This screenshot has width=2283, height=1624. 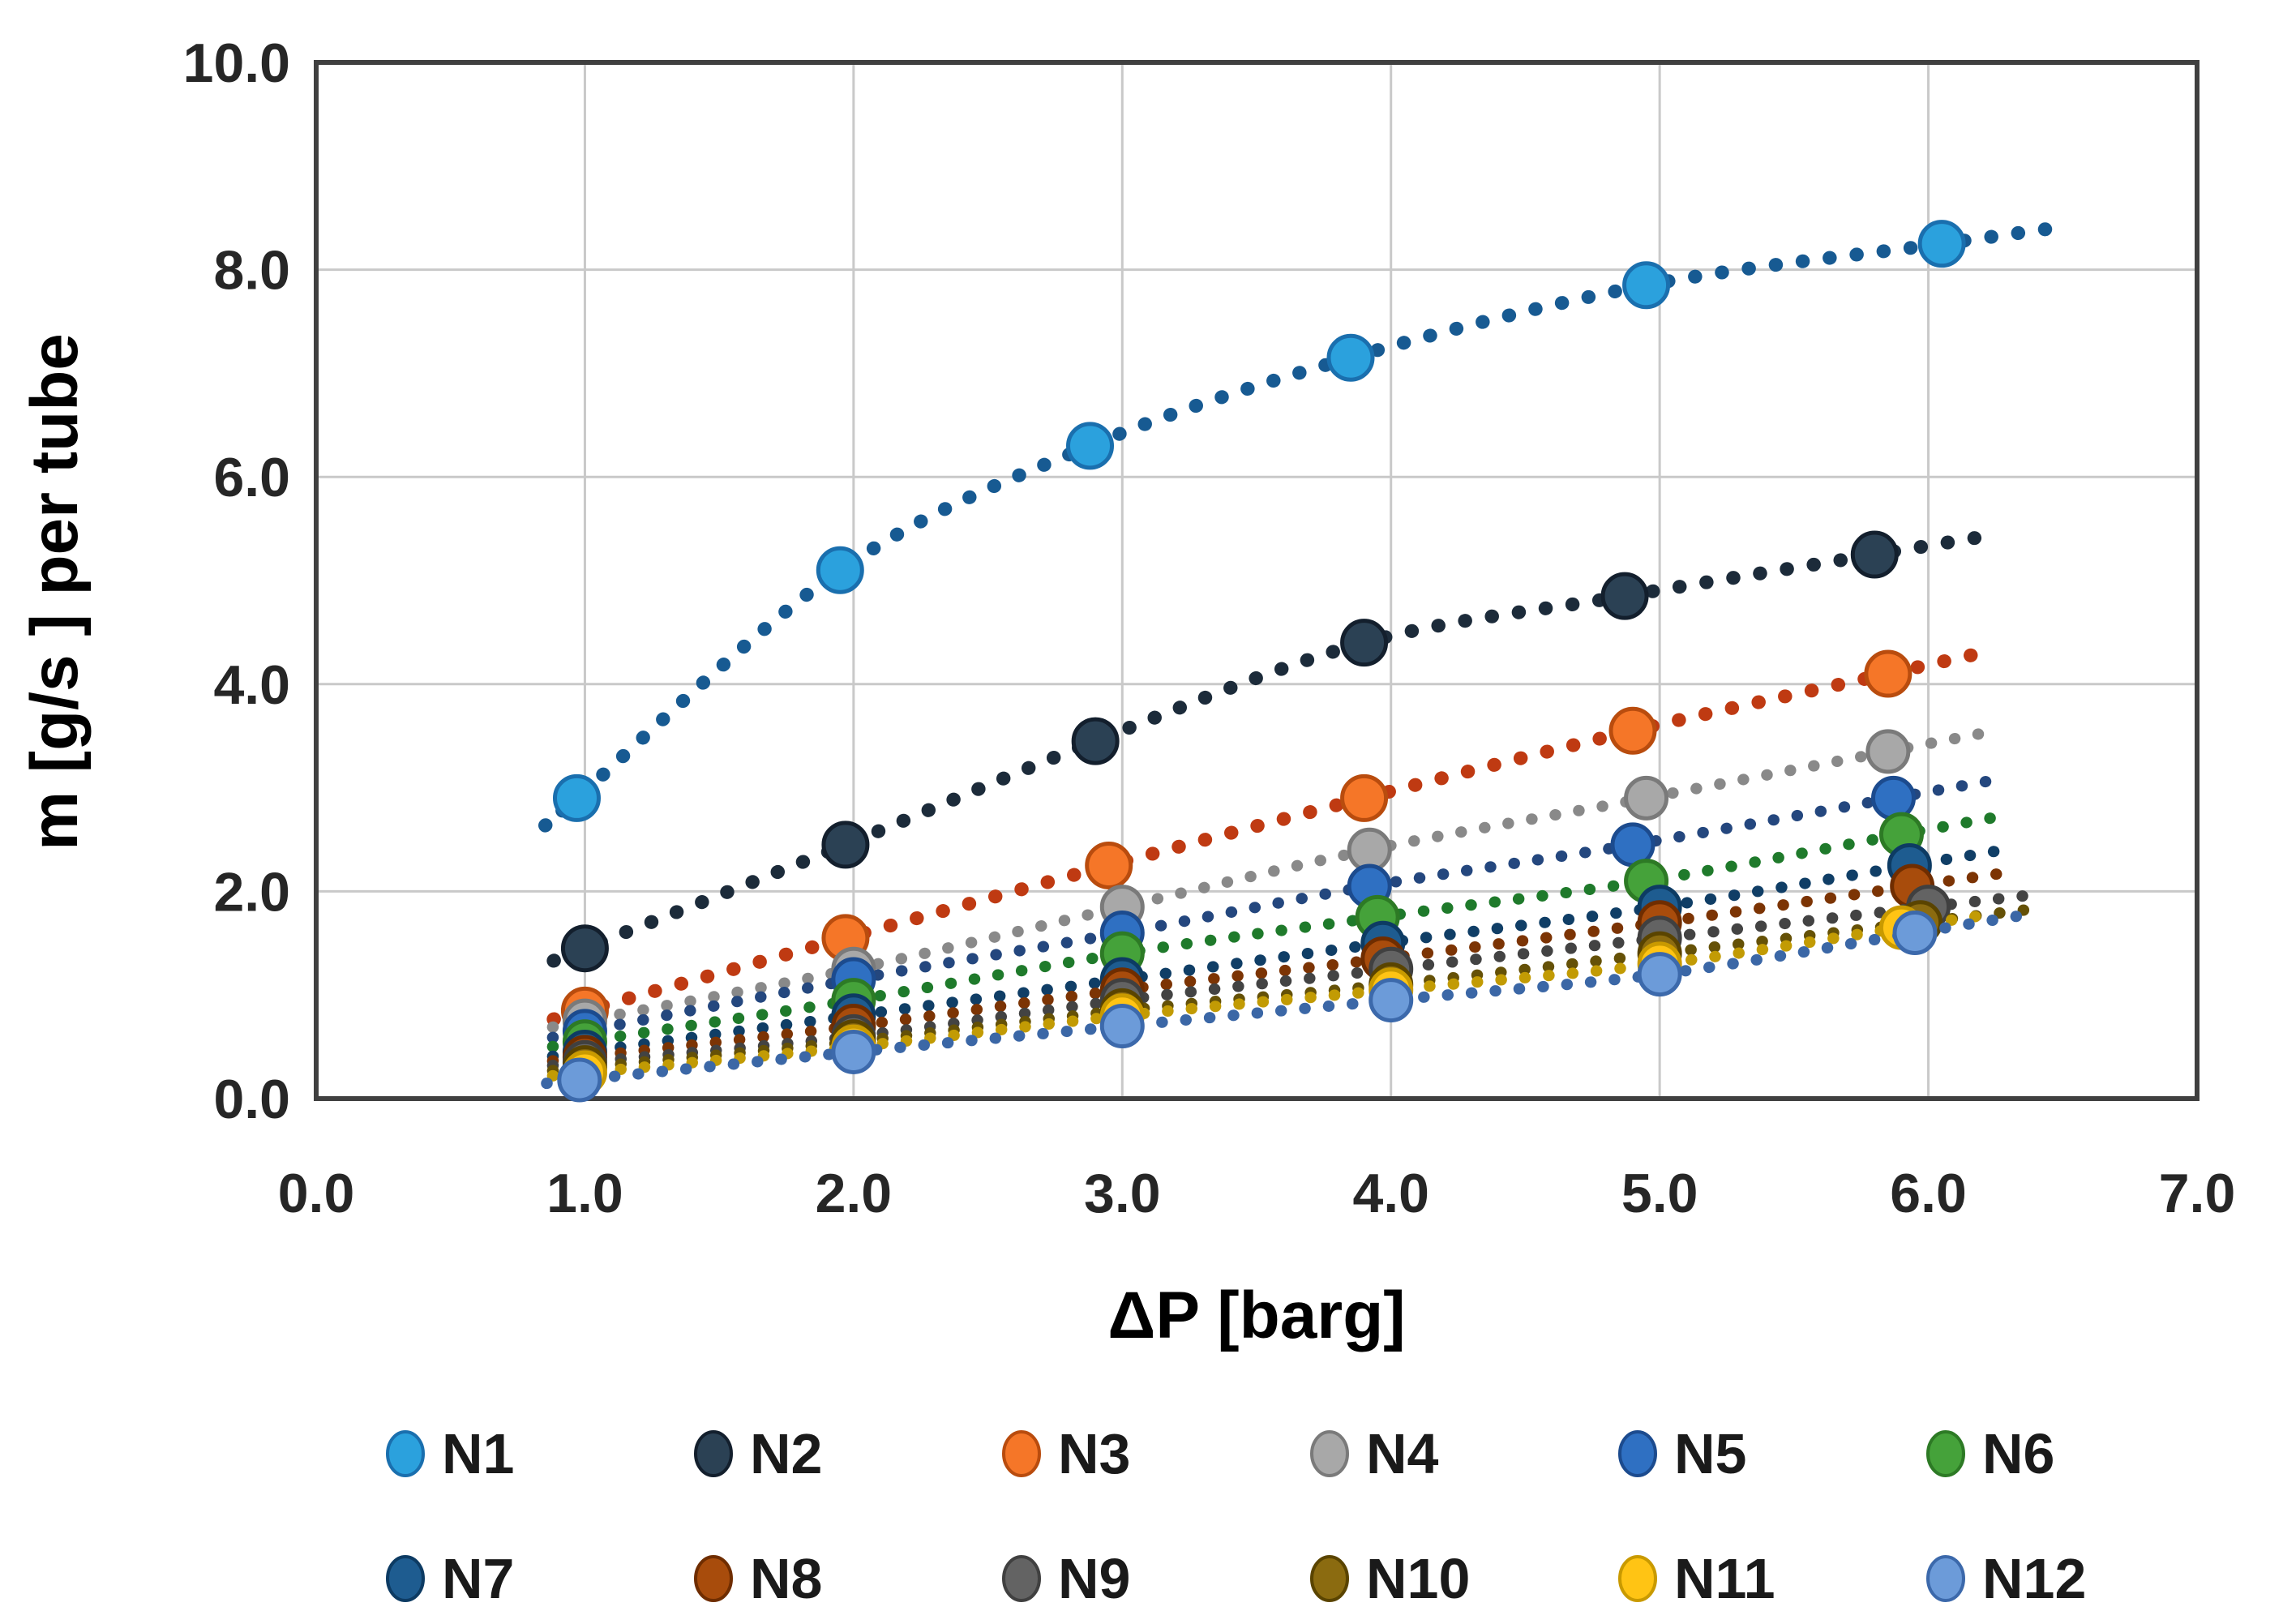 I want to click on series-N5-trendline, so click(x=1275, y=908).